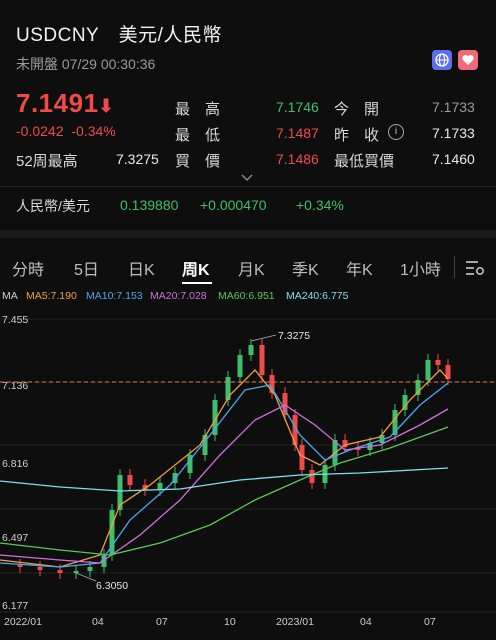 Image resolution: width=496 pixels, height=640 pixels. I want to click on low-value: 7.1487, so click(297, 133).